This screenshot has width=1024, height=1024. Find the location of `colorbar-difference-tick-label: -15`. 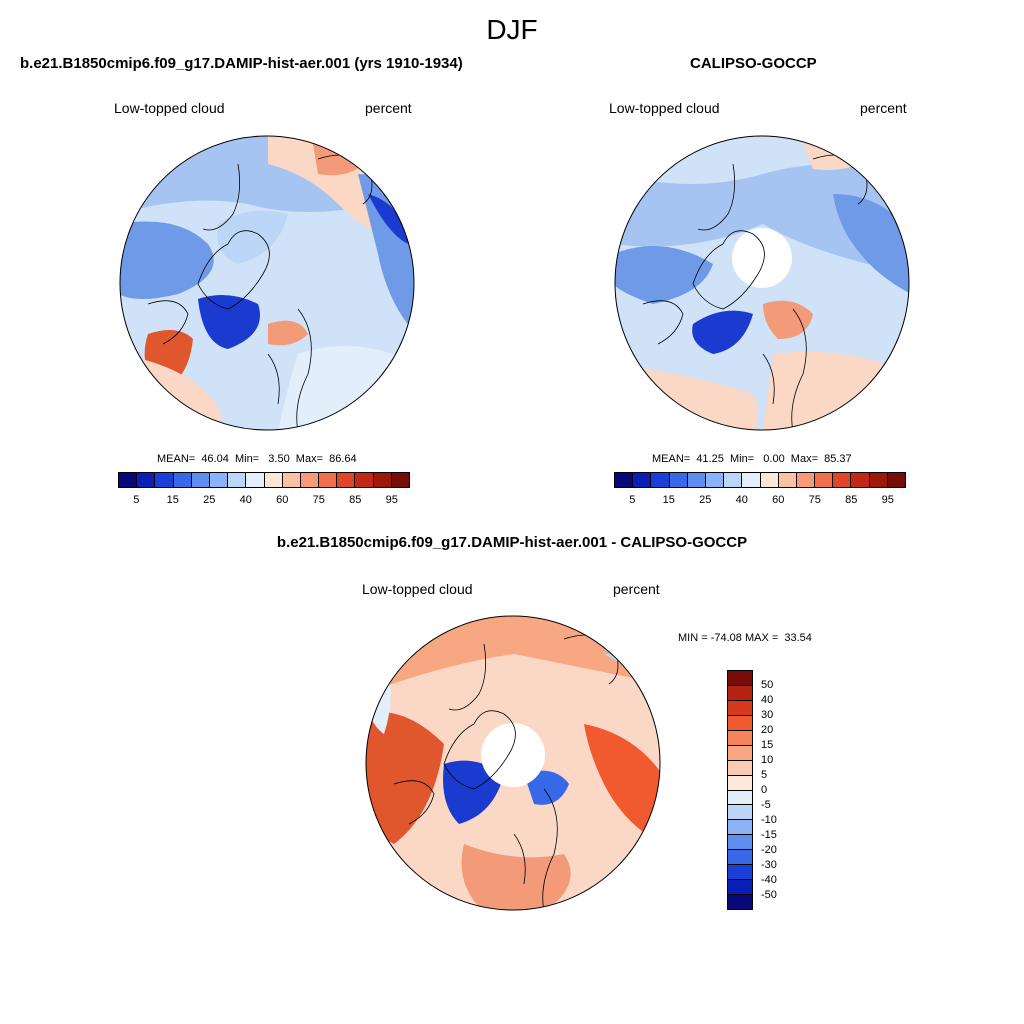

colorbar-difference-tick-label: -15 is located at coordinates (769, 835).